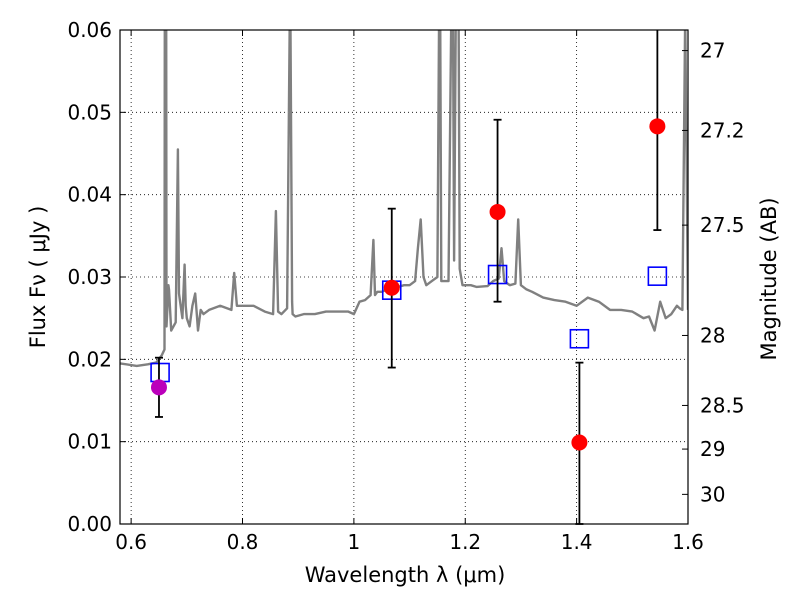  What do you see at coordinates (89, 442) in the screenshot?
I see `y-tick-label: 0.01` at bounding box center [89, 442].